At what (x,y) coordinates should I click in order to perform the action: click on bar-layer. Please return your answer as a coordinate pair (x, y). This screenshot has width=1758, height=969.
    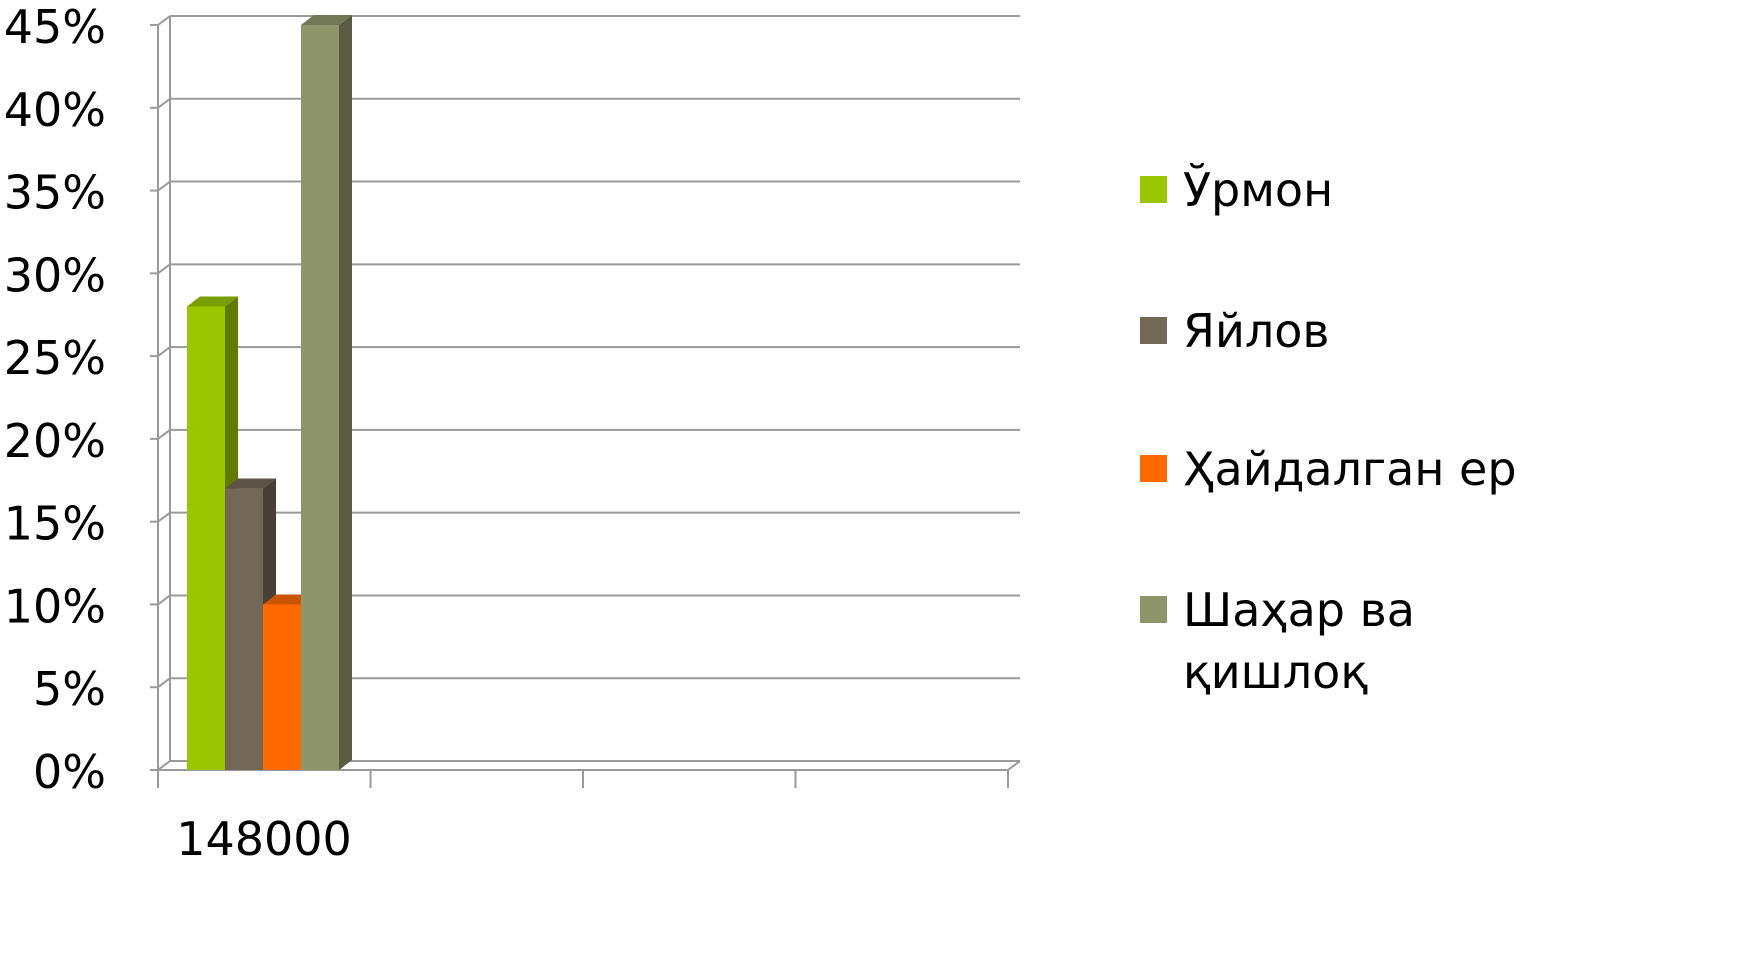
    Looking at the image, I should click on (269, 392).